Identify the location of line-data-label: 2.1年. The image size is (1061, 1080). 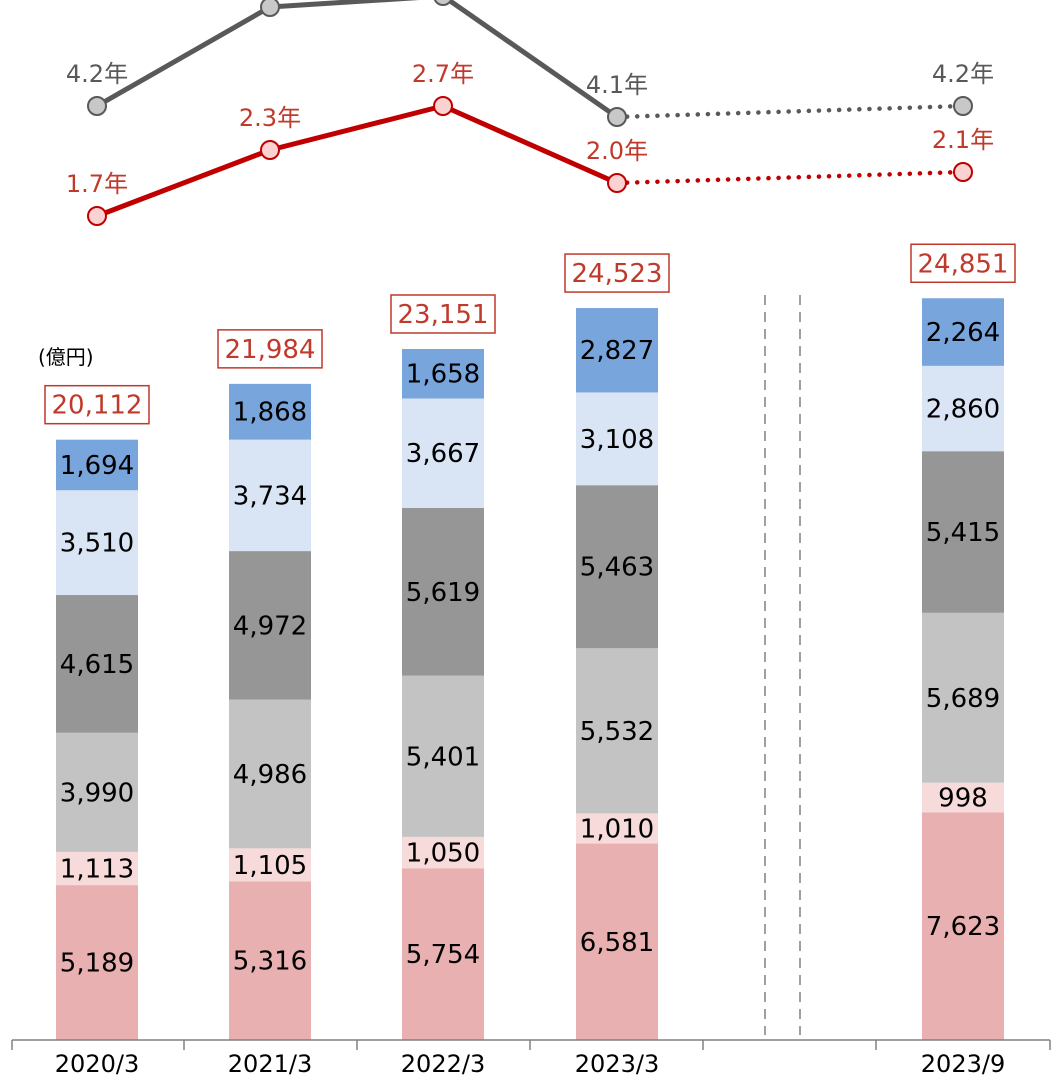
(963, 140).